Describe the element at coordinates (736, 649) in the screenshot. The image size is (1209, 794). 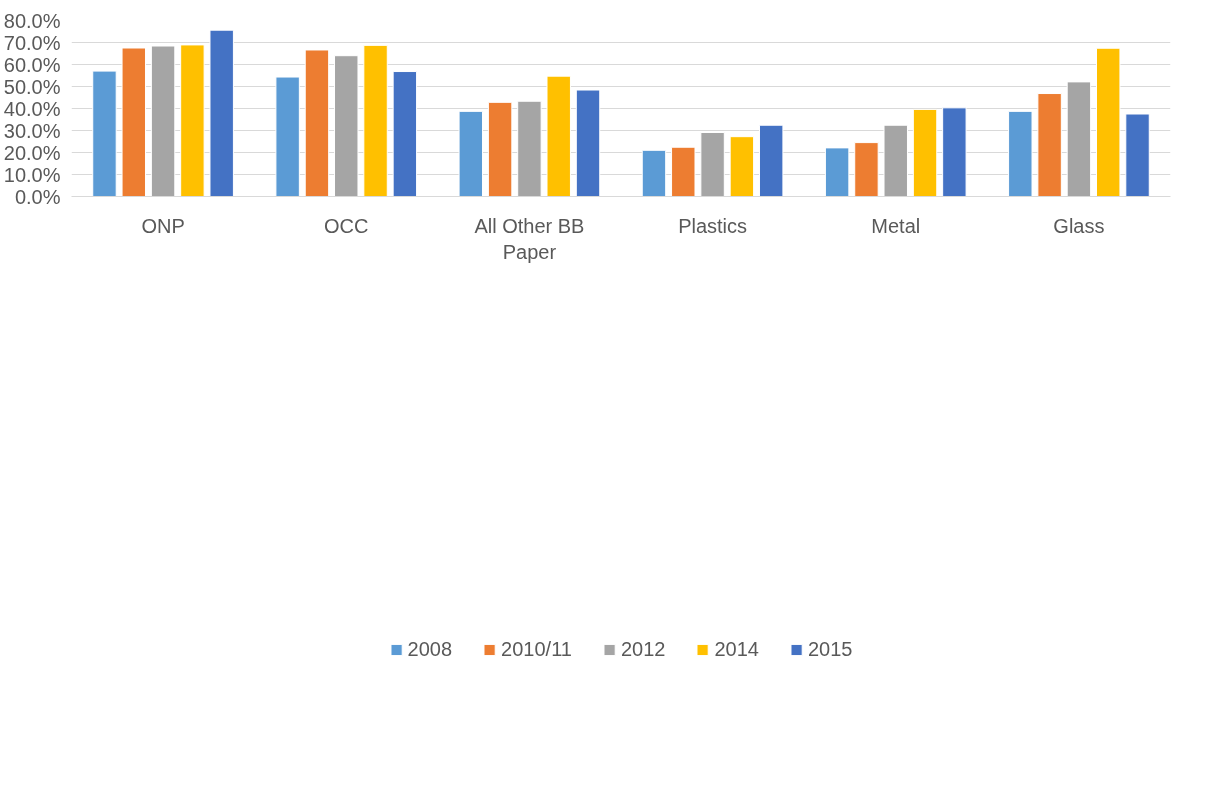
I see `legend-label: 2014` at that location.